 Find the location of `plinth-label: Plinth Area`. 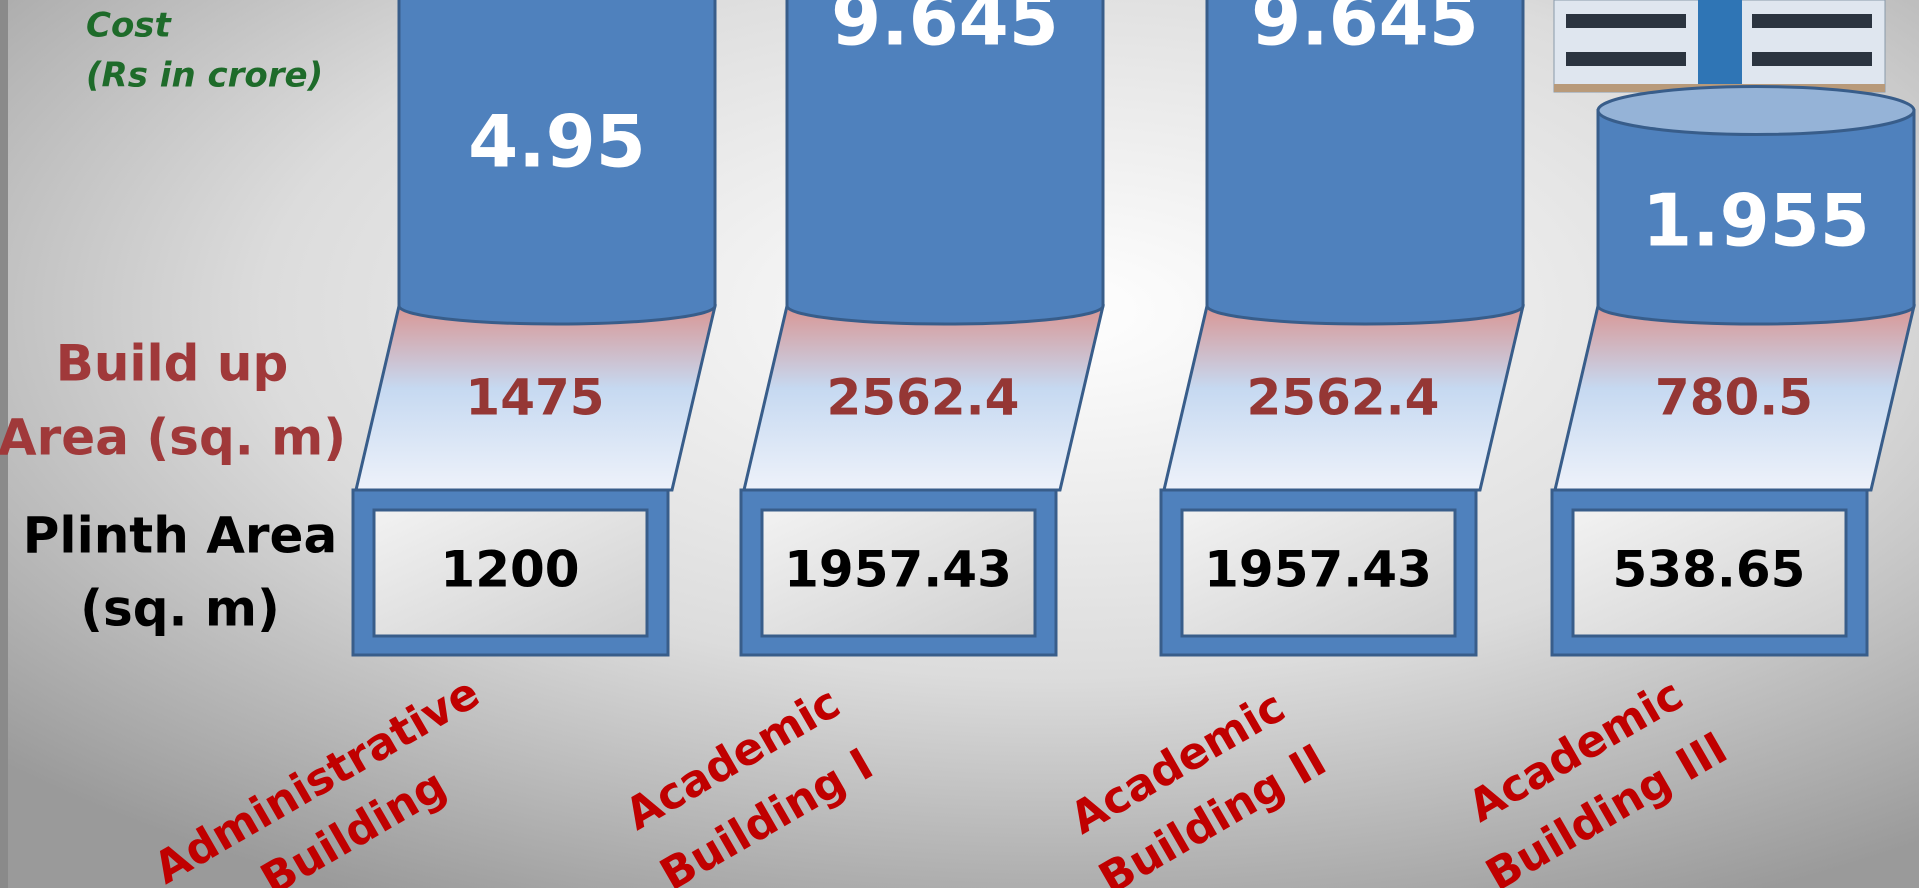

plinth-label: Plinth Area is located at coordinates (180, 536).